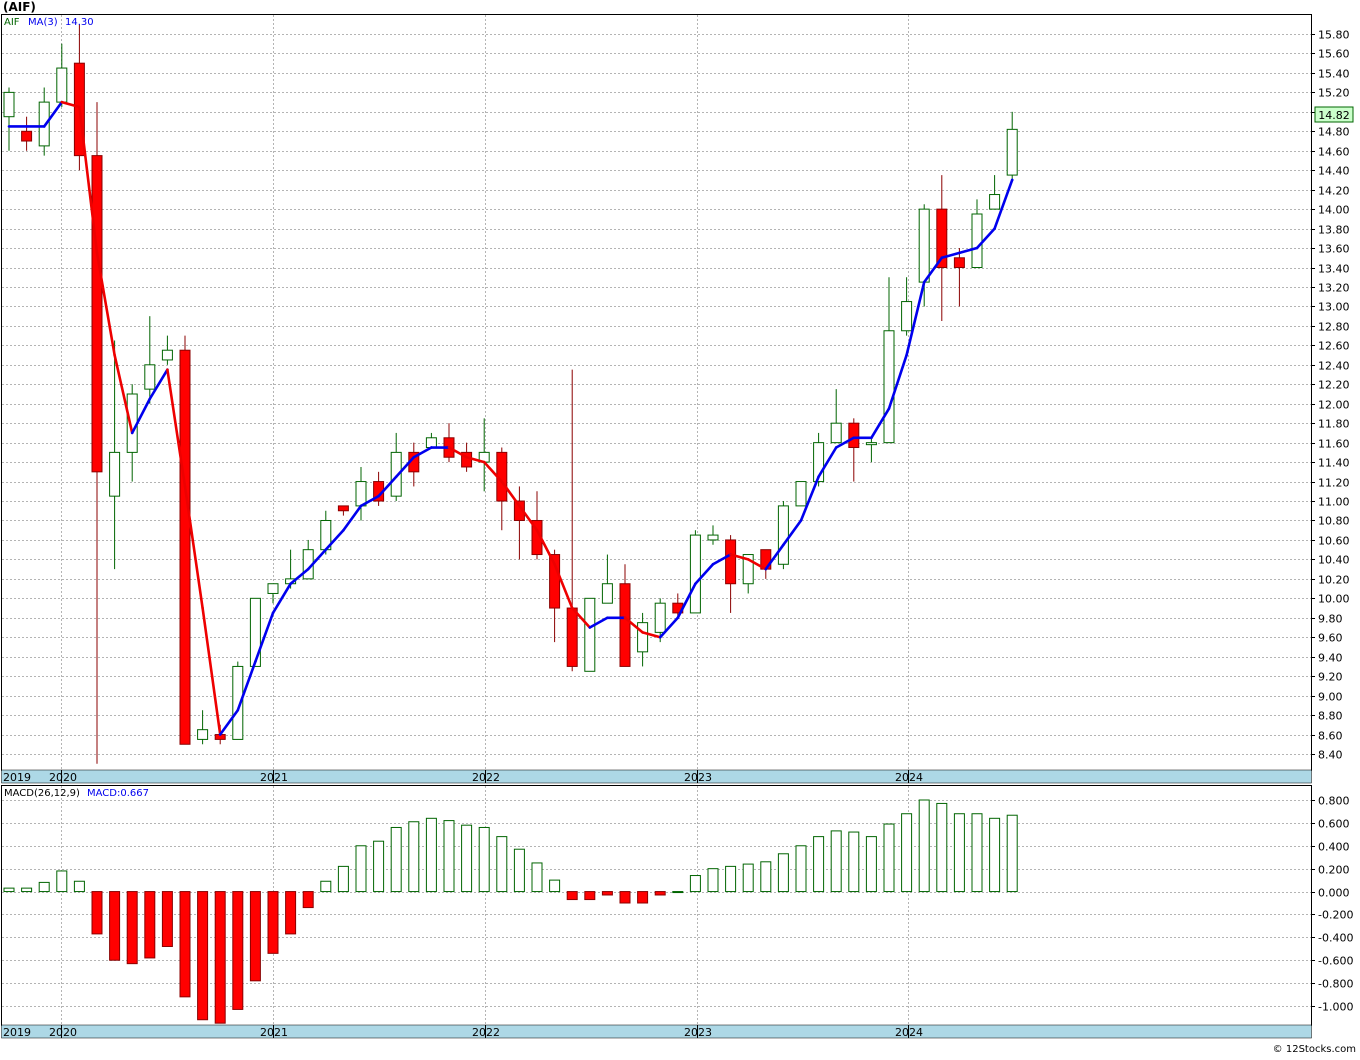 The image size is (1360, 1060). I want to click on price-tick-label: 9.40, so click(1330, 658).